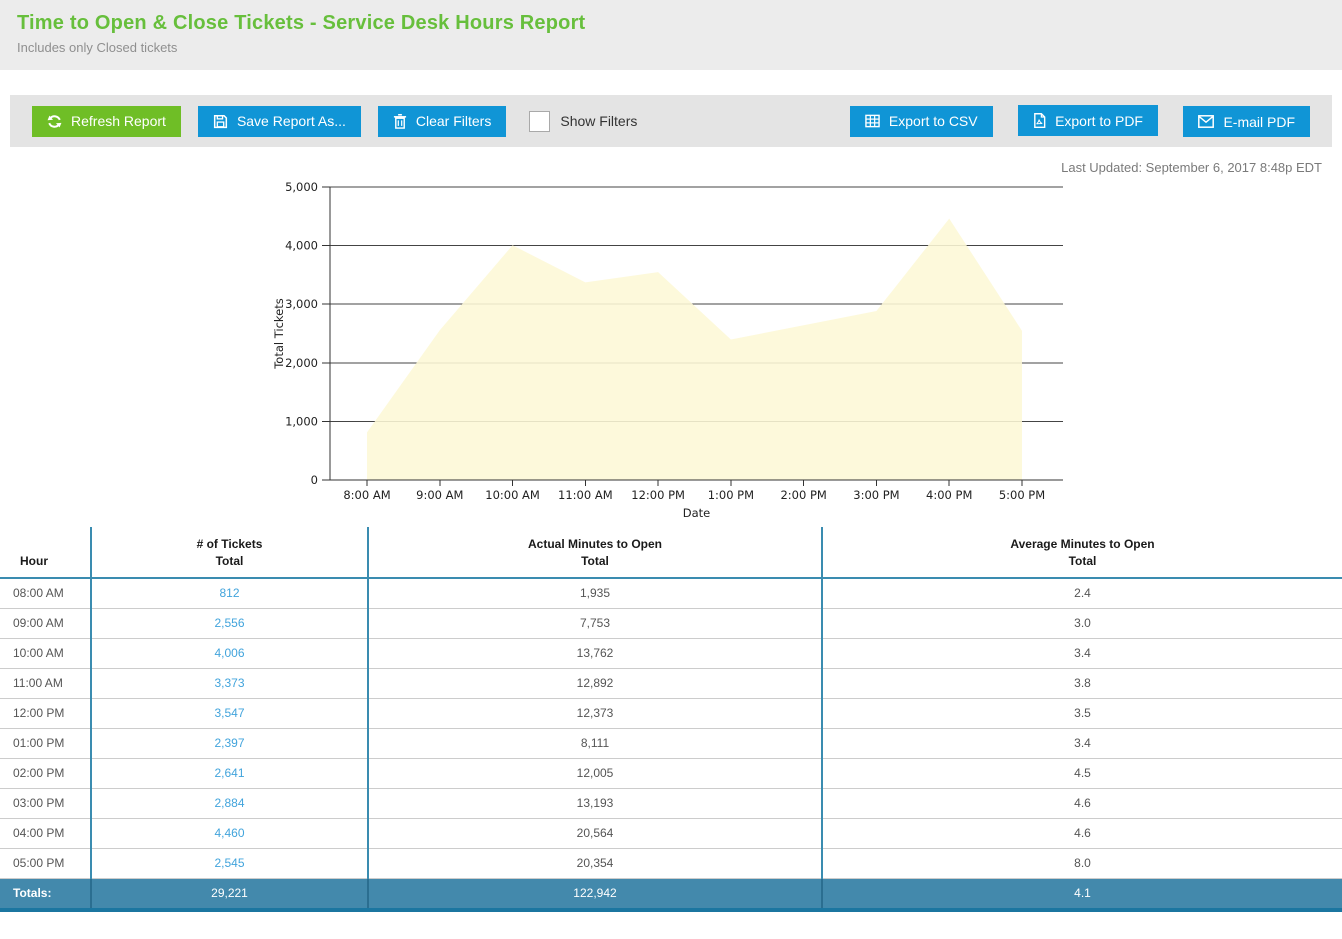 The height and width of the screenshot is (939, 1342). What do you see at coordinates (599, 121) in the screenshot?
I see `show-filters-label: Show Filters` at bounding box center [599, 121].